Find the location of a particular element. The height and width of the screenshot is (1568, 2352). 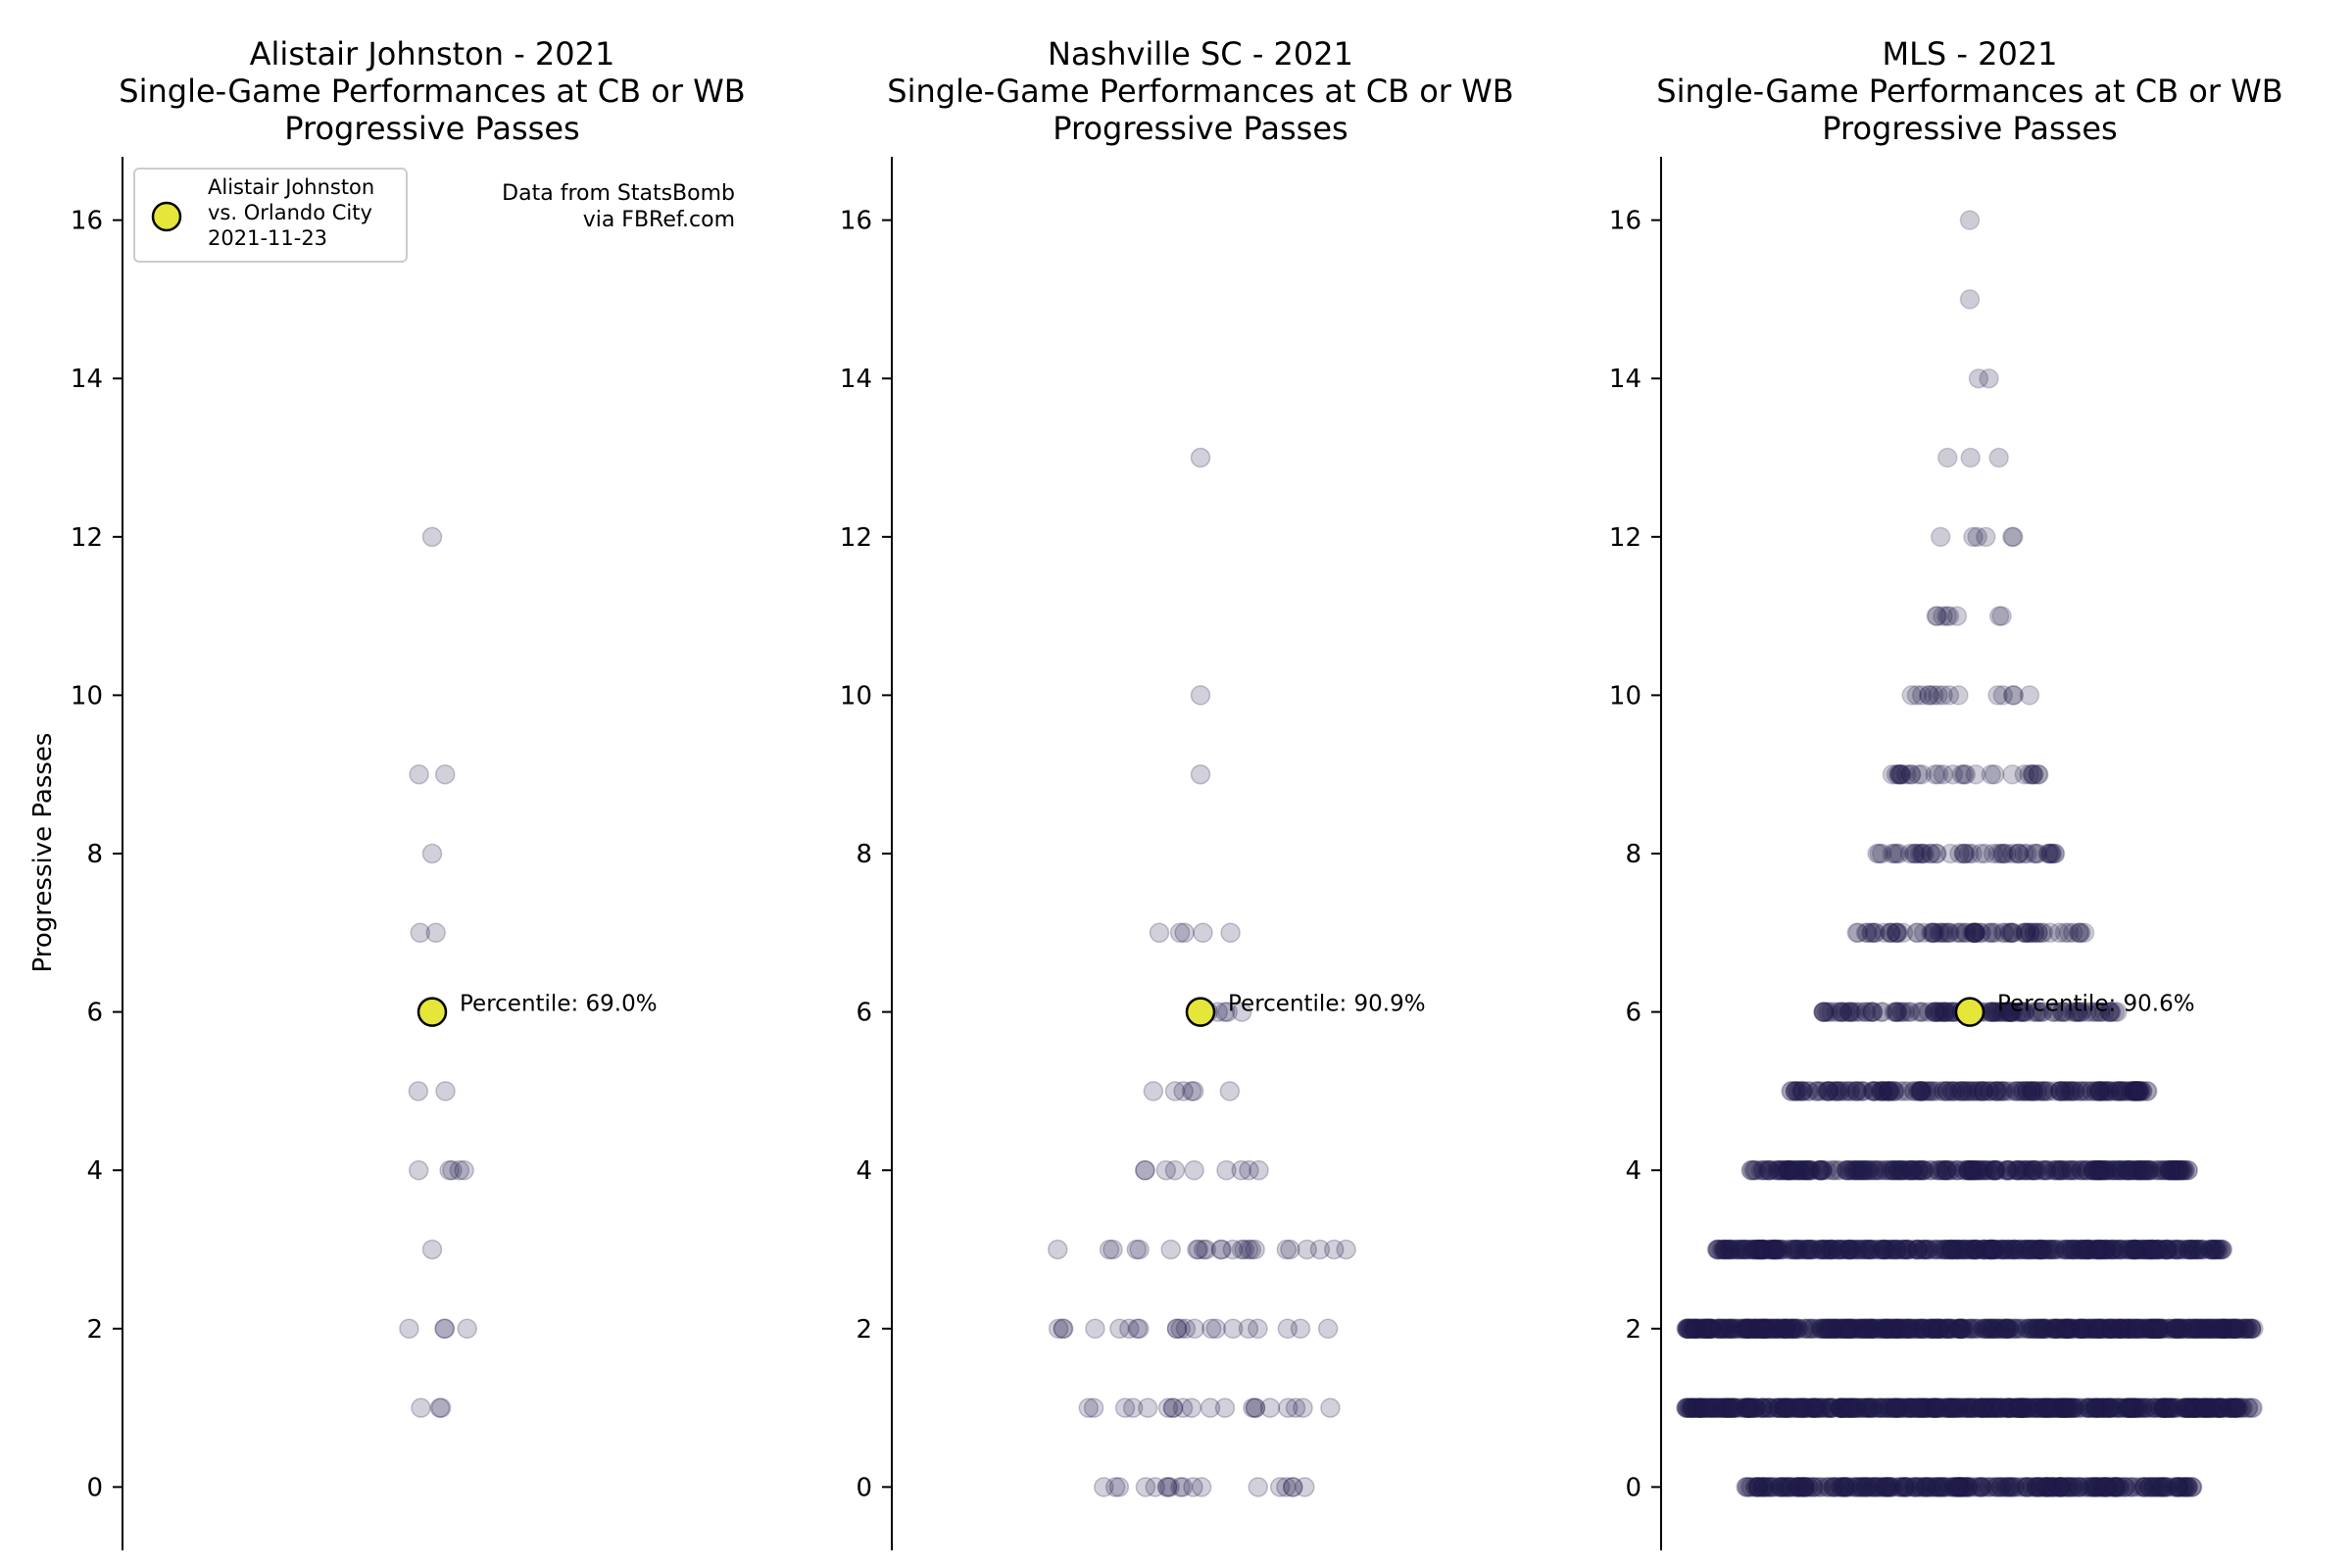

highlight-point is located at coordinates (432, 1012).